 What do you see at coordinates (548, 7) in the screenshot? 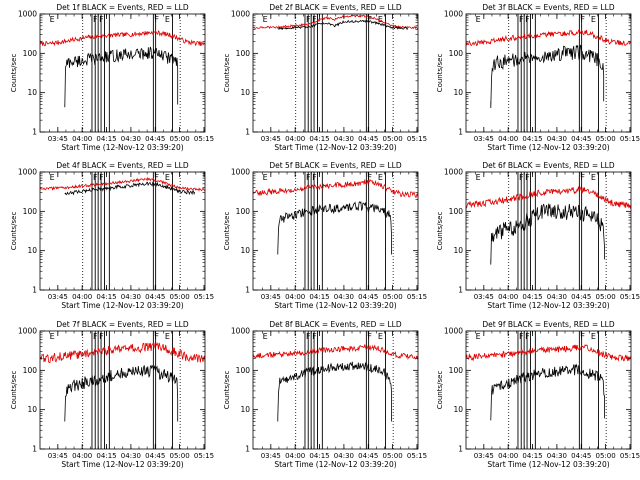
I see `chart-title: Det 3f BLACK = Events, RED = LLD` at bounding box center [548, 7].